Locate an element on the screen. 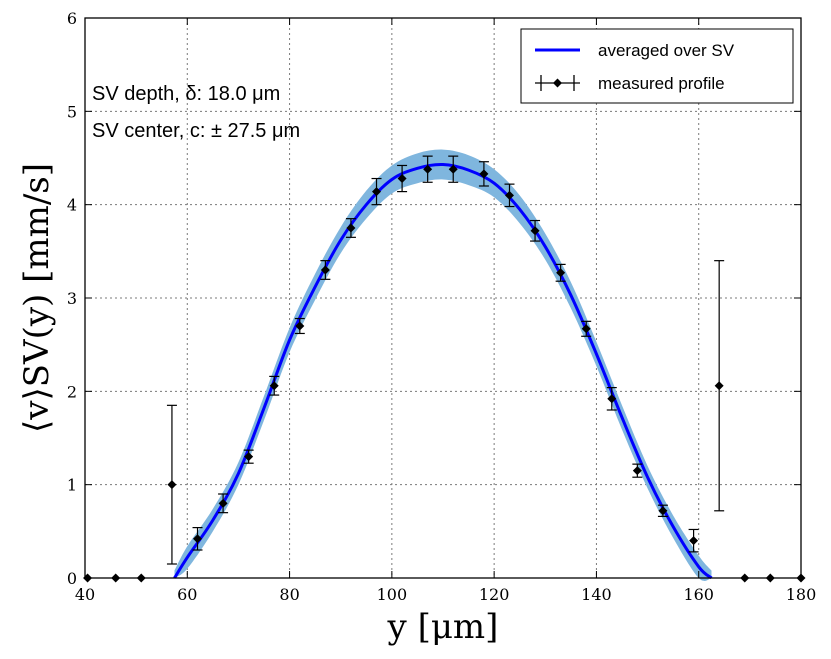 This screenshot has width=831, height=659. legend: averaged over SV measured profile is located at coordinates (657, 66).